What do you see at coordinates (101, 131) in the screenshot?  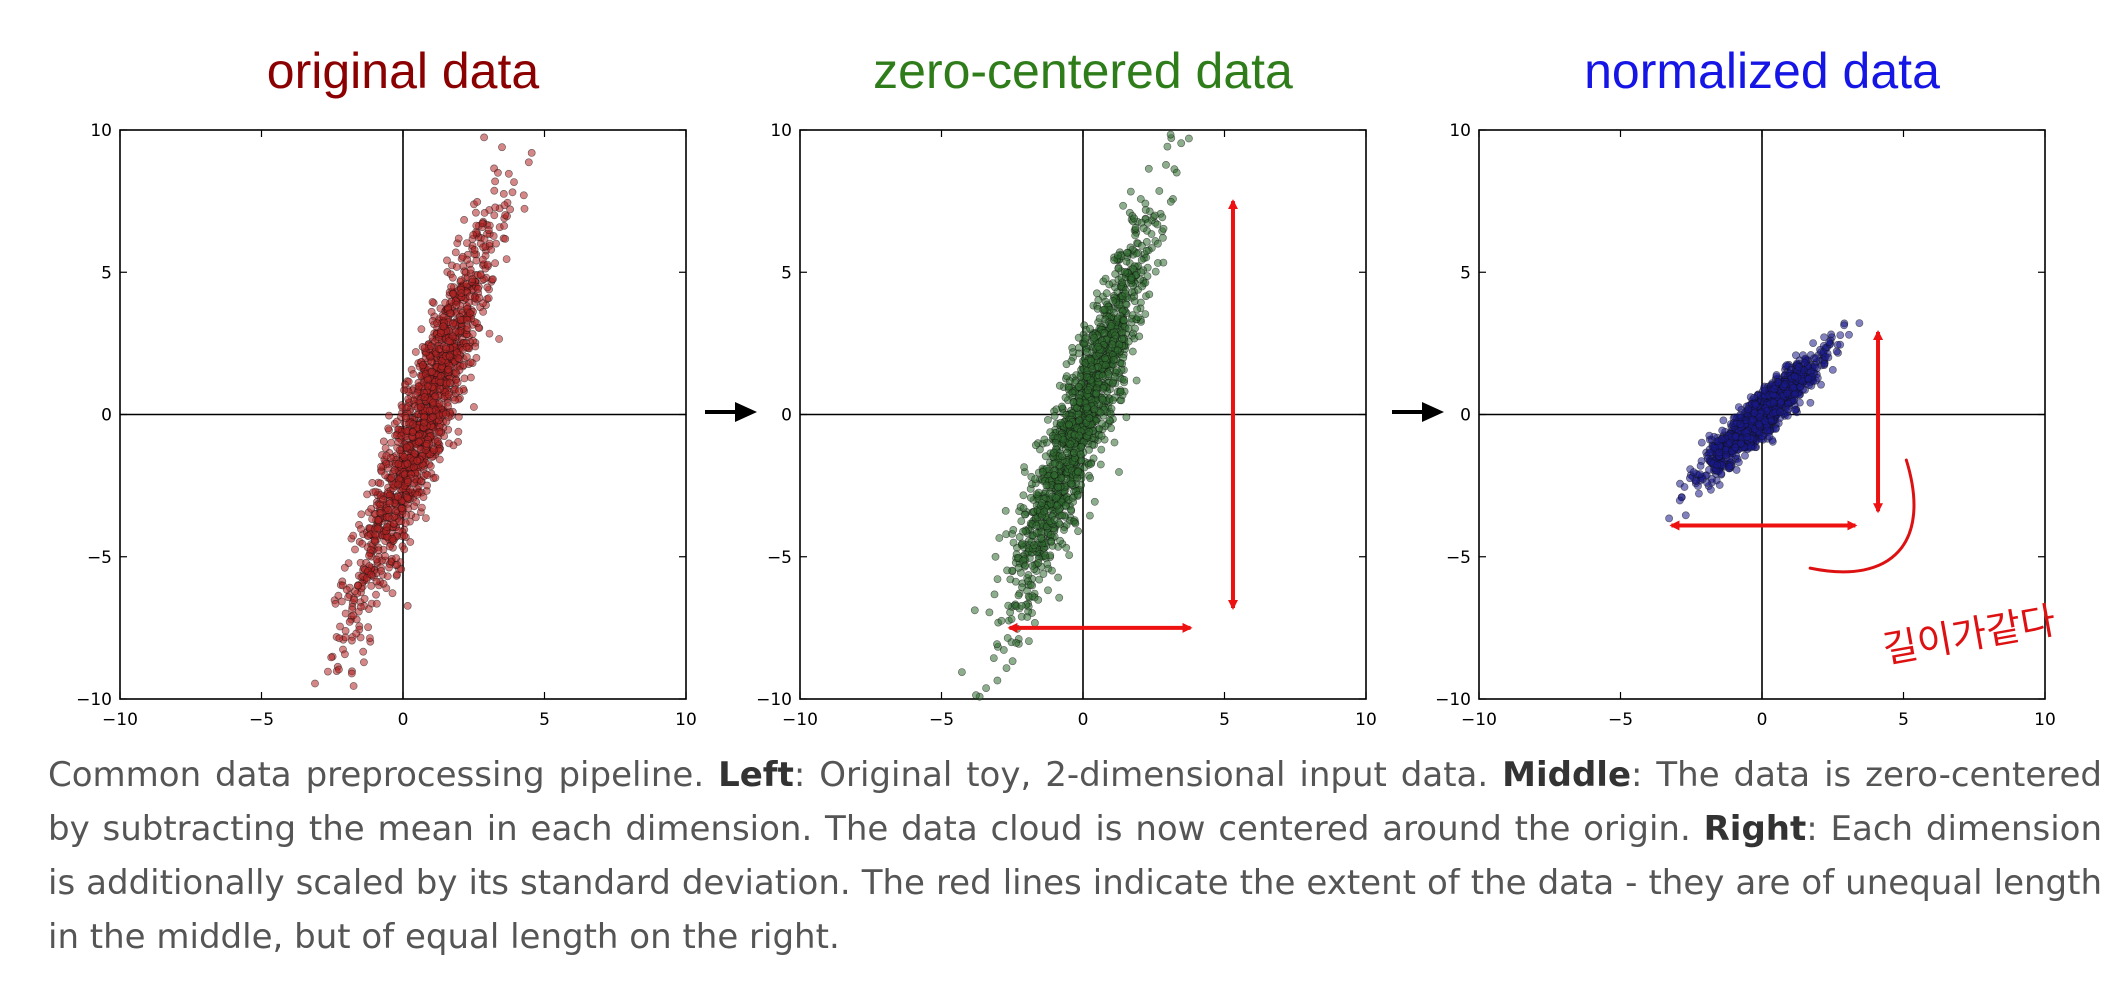 I see `y-tick-label: 10` at bounding box center [101, 131].